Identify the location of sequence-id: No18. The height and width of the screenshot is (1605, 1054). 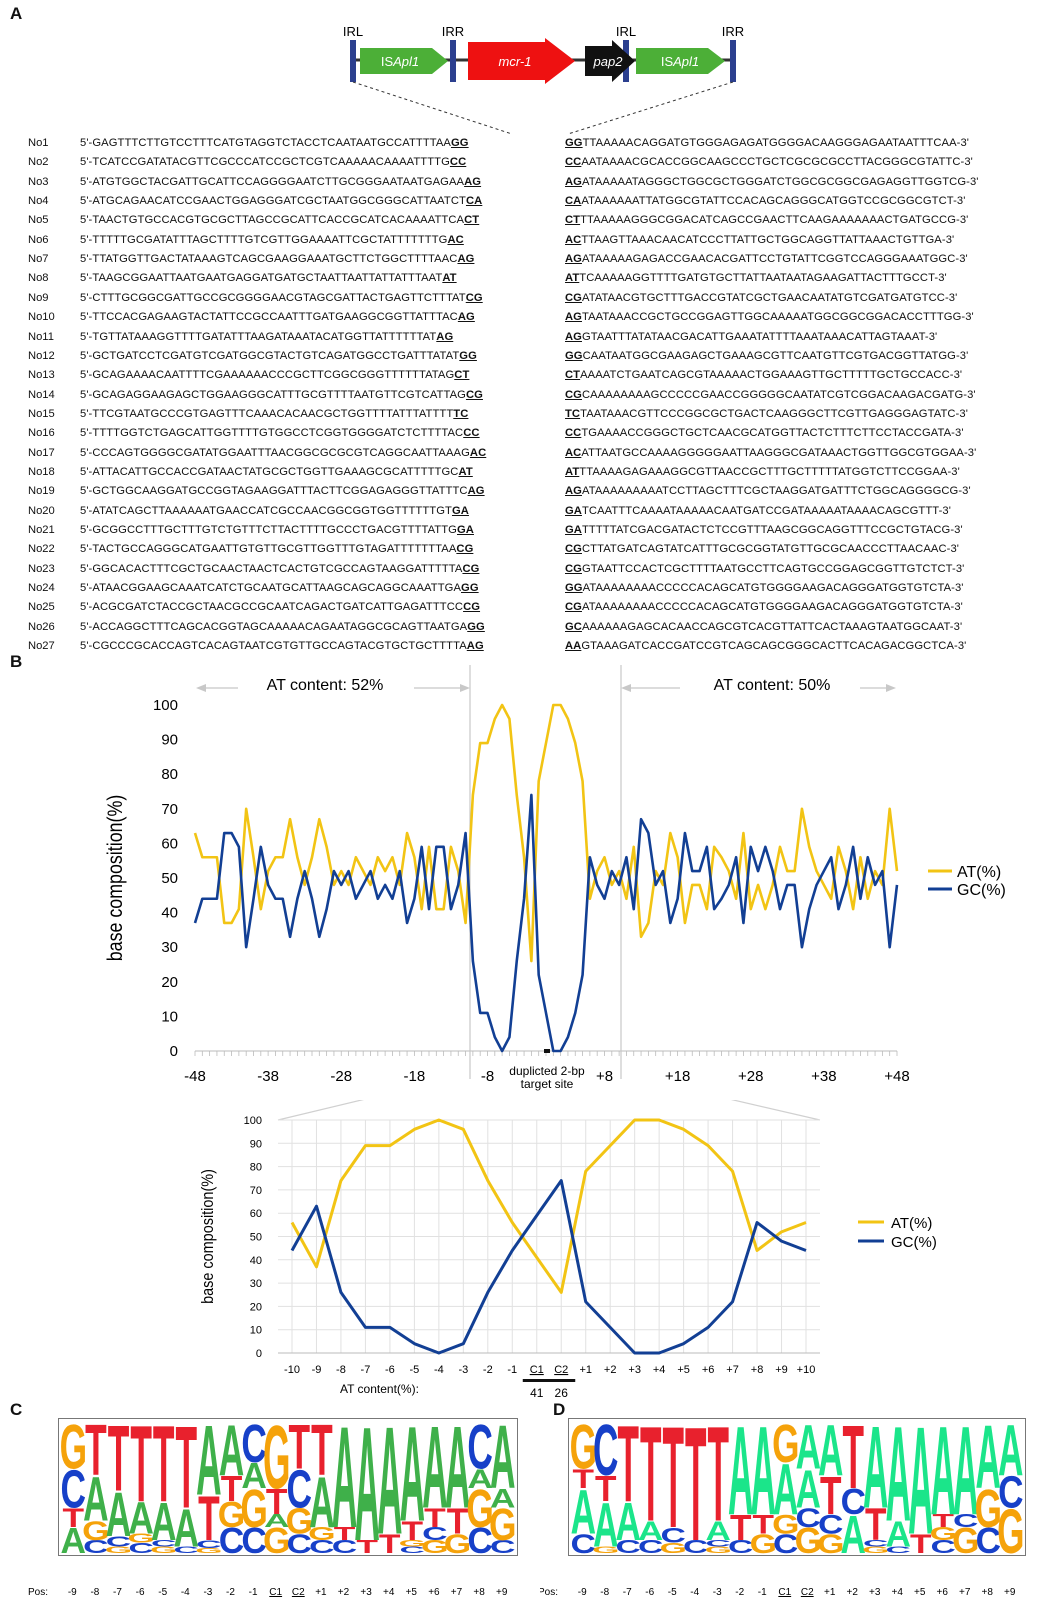
(41, 471).